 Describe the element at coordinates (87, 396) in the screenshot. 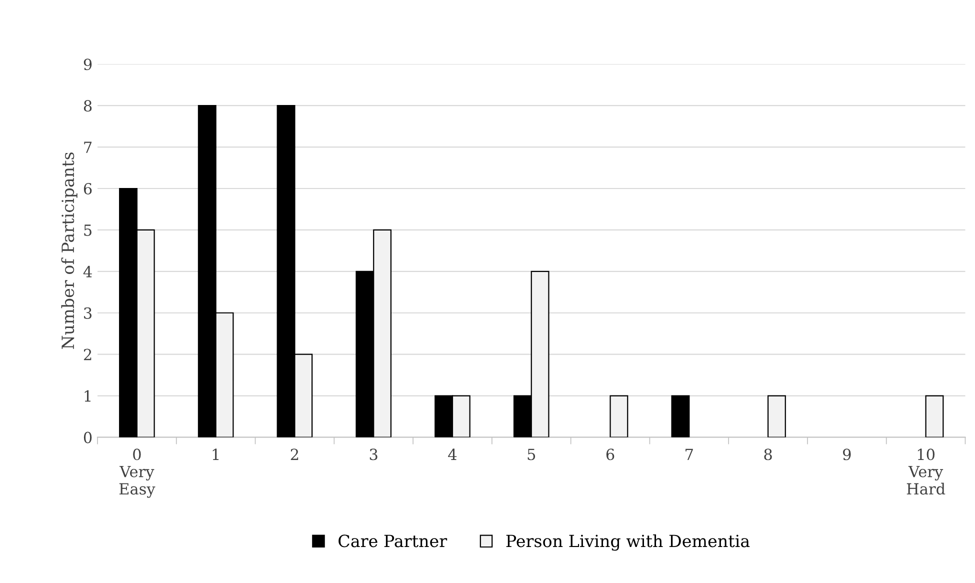

I see `y-tick-label: 1` at that location.